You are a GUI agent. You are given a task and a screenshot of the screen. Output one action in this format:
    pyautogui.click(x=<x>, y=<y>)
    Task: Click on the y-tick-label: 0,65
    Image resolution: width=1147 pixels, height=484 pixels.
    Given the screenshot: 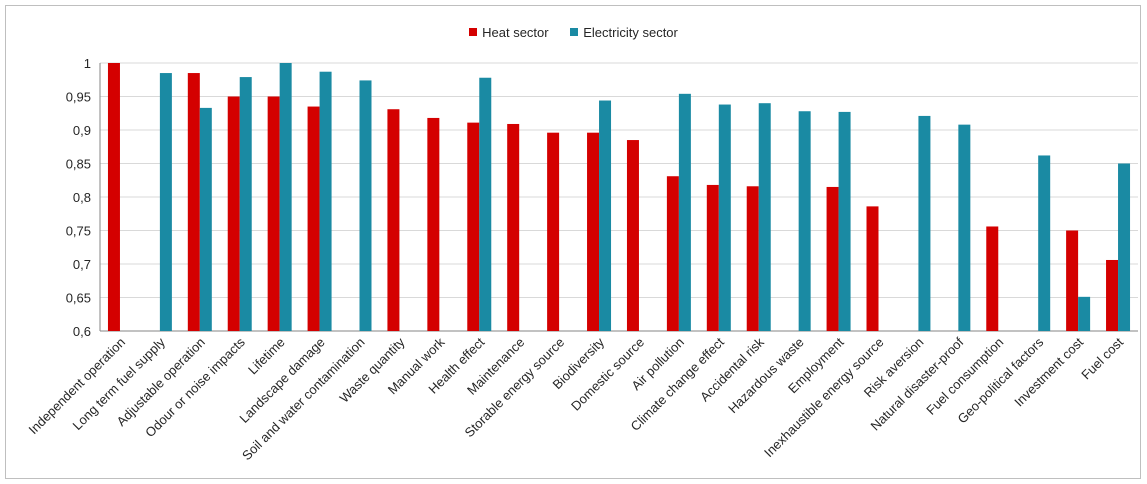 What is the action you would take?
    pyautogui.click(x=78, y=298)
    